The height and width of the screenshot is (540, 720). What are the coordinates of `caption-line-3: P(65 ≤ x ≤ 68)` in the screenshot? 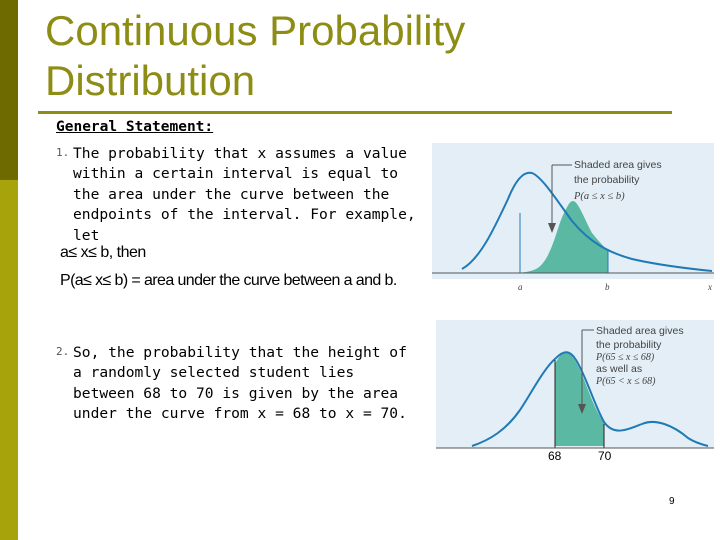 It's located at (625, 357).